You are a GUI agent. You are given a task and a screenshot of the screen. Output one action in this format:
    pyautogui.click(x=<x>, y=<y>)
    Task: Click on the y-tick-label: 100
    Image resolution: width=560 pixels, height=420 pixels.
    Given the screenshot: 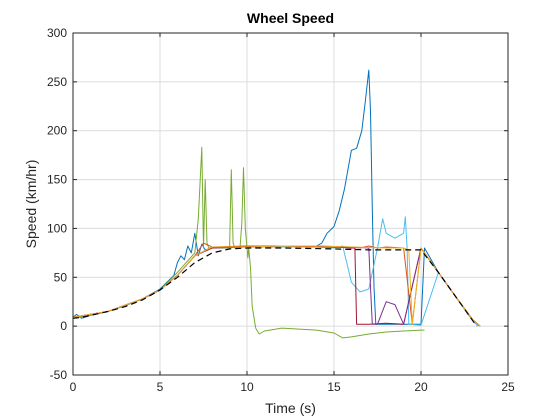 What is the action you would take?
    pyautogui.click(x=57, y=228)
    